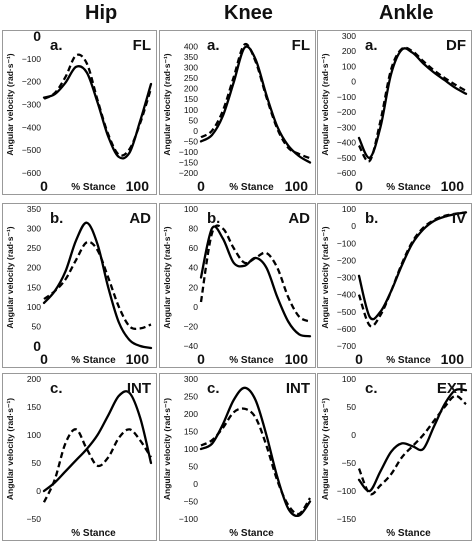  Describe the element at coordinates (213, 388) in the screenshot. I see `knee-int-panel-letter: c.` at that location.